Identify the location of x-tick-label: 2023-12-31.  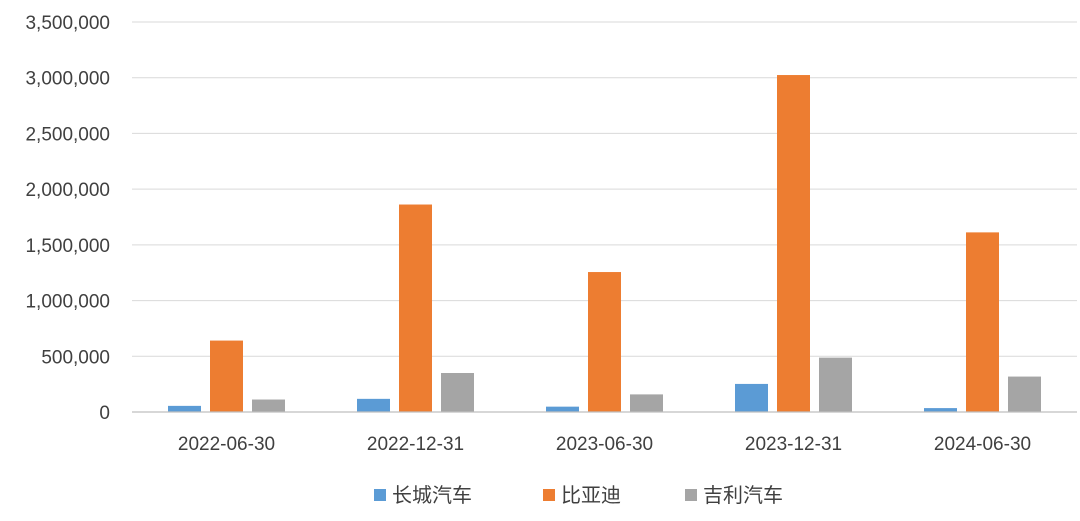
(793, 444).